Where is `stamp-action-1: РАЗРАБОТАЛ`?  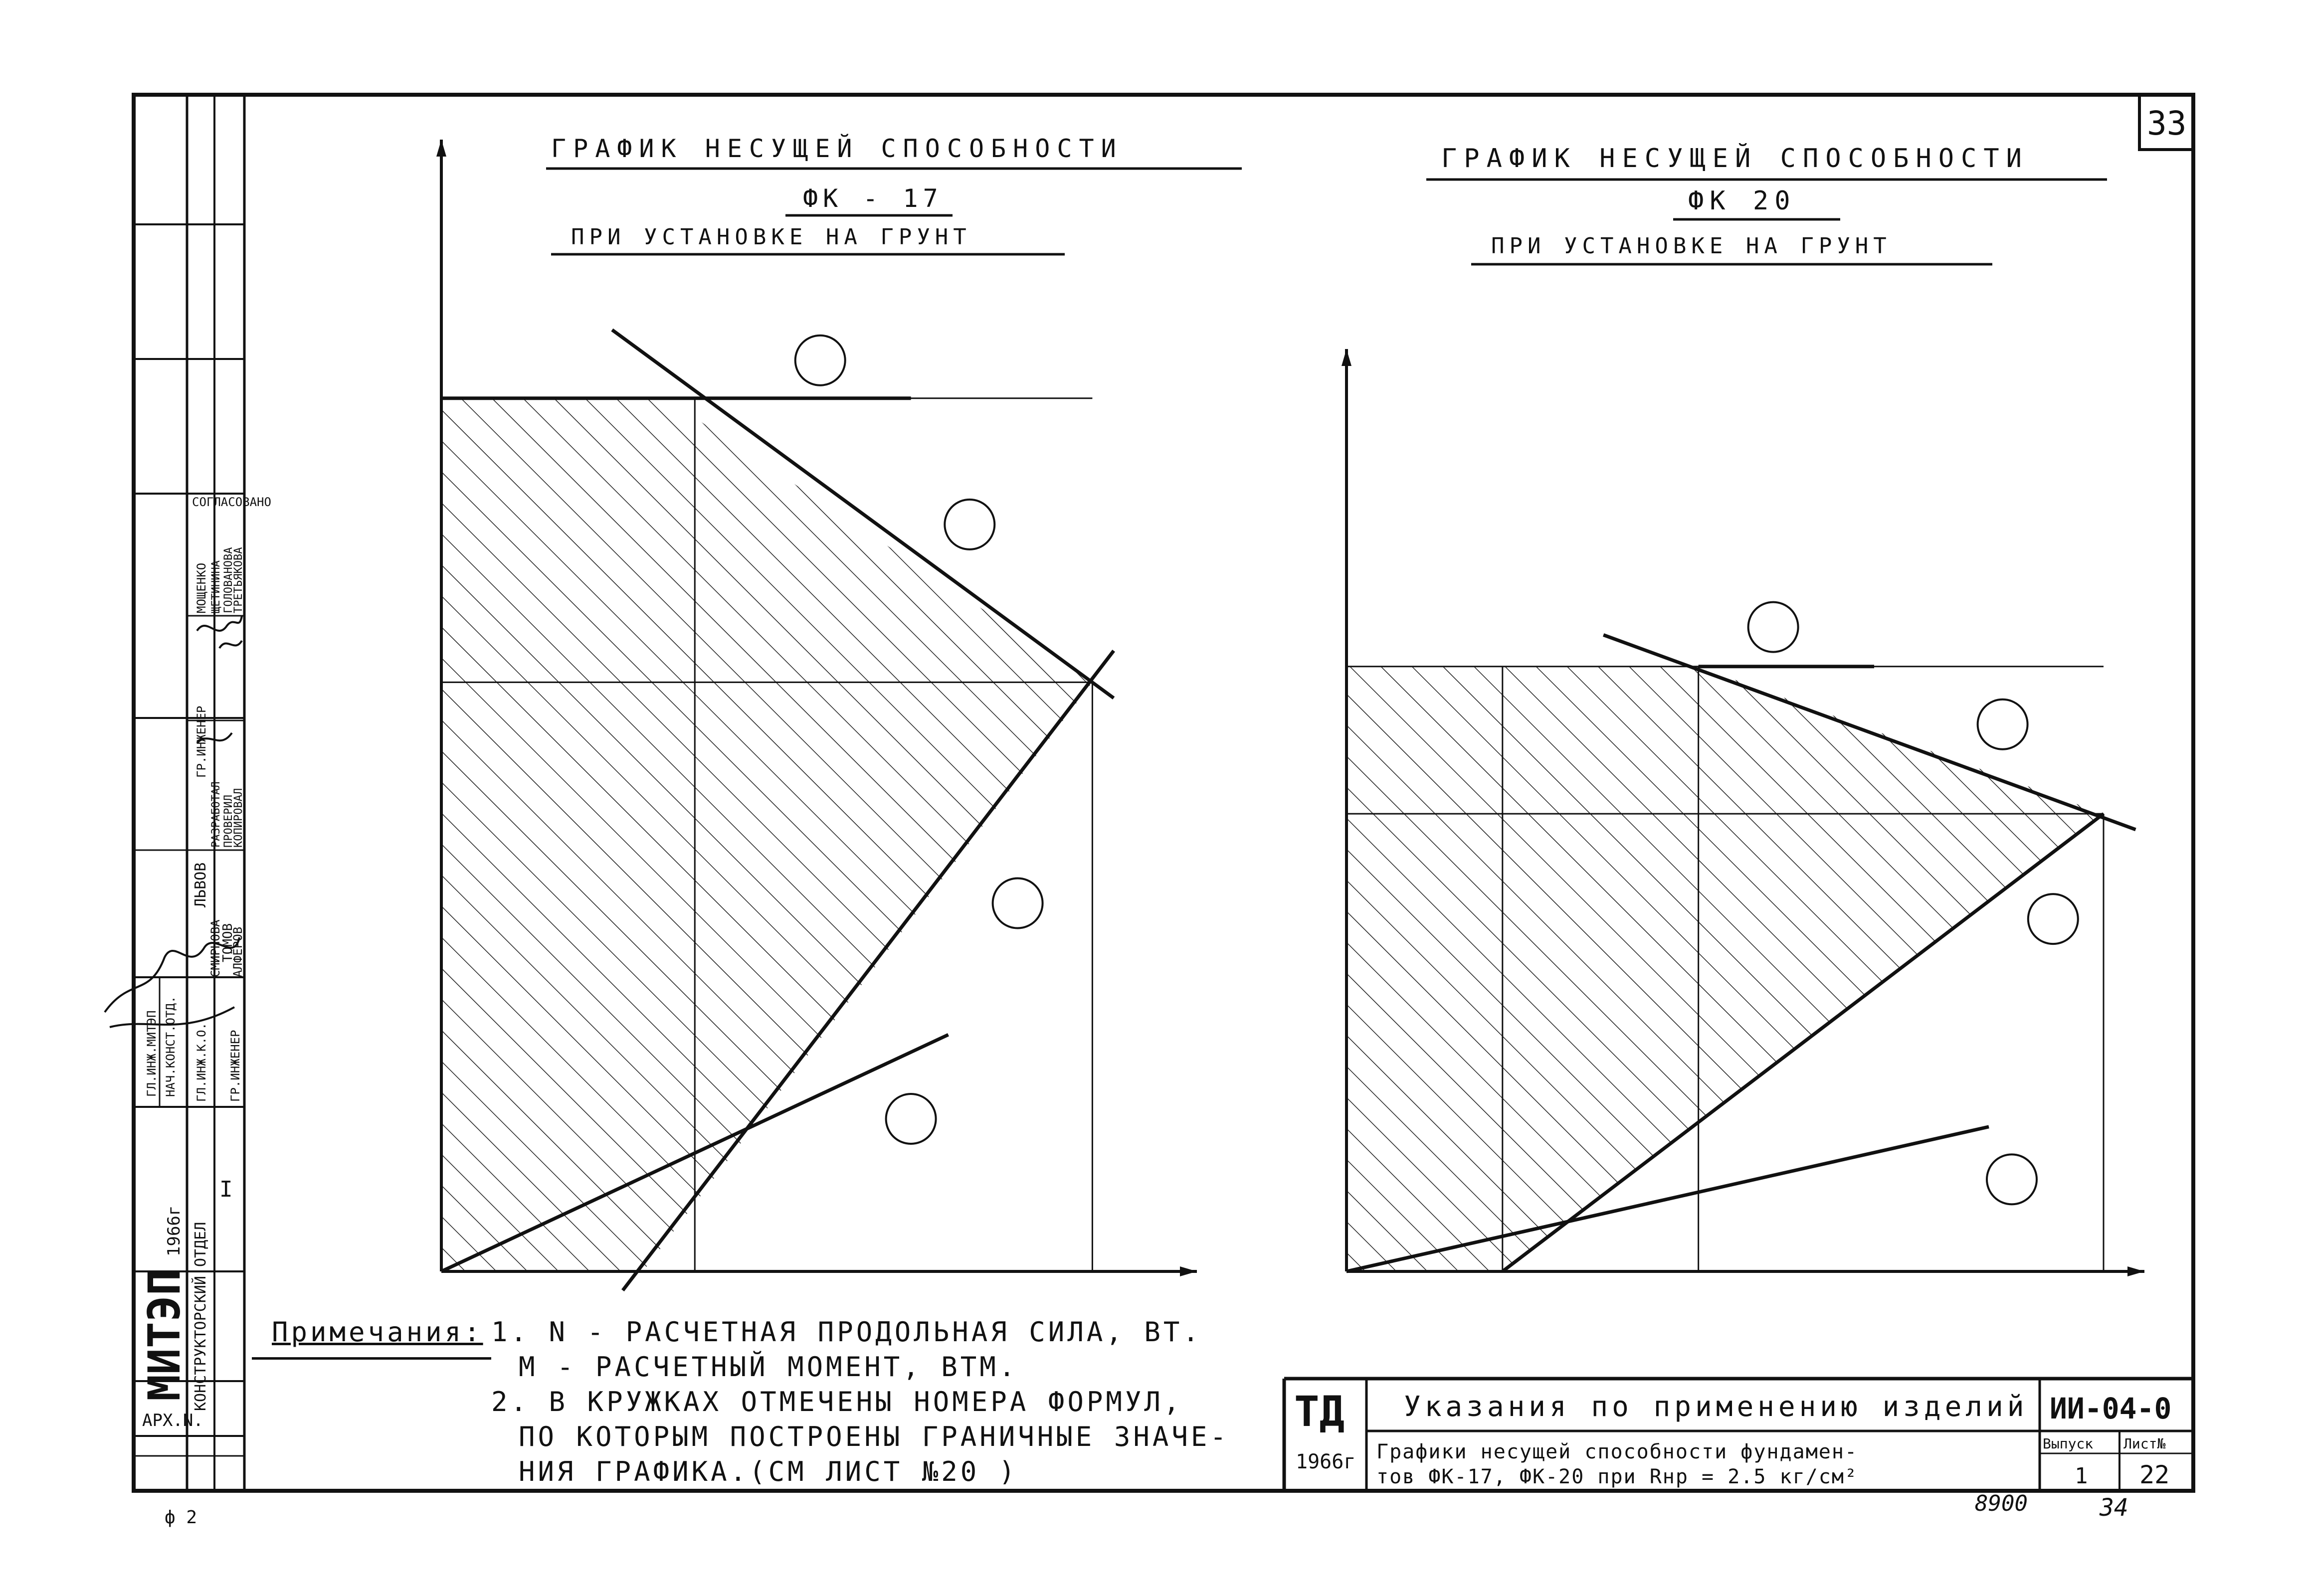
stamp-action-1: РАЗРАБОТАЛ is located at coordinates (216, 815).